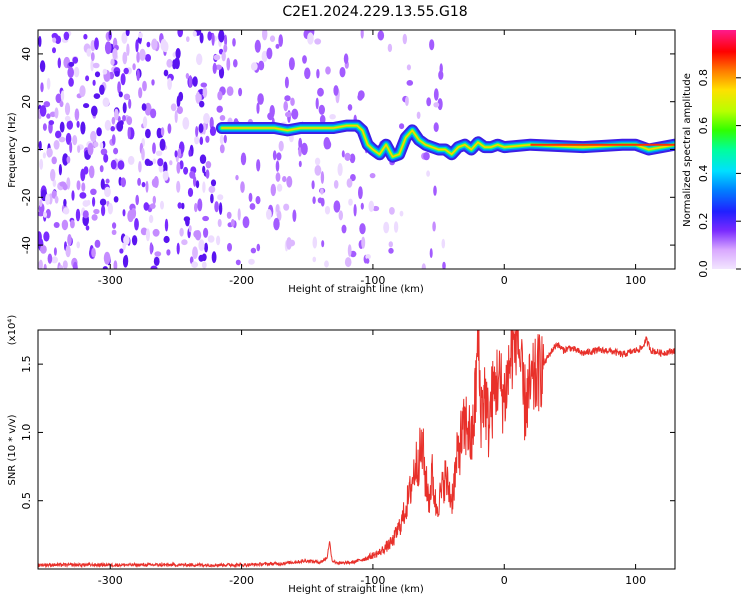  What do you see at coordinates (26, 501) in the screenshot?
I see `y-tick-label: 0.5` at bounding box center [26, 501].